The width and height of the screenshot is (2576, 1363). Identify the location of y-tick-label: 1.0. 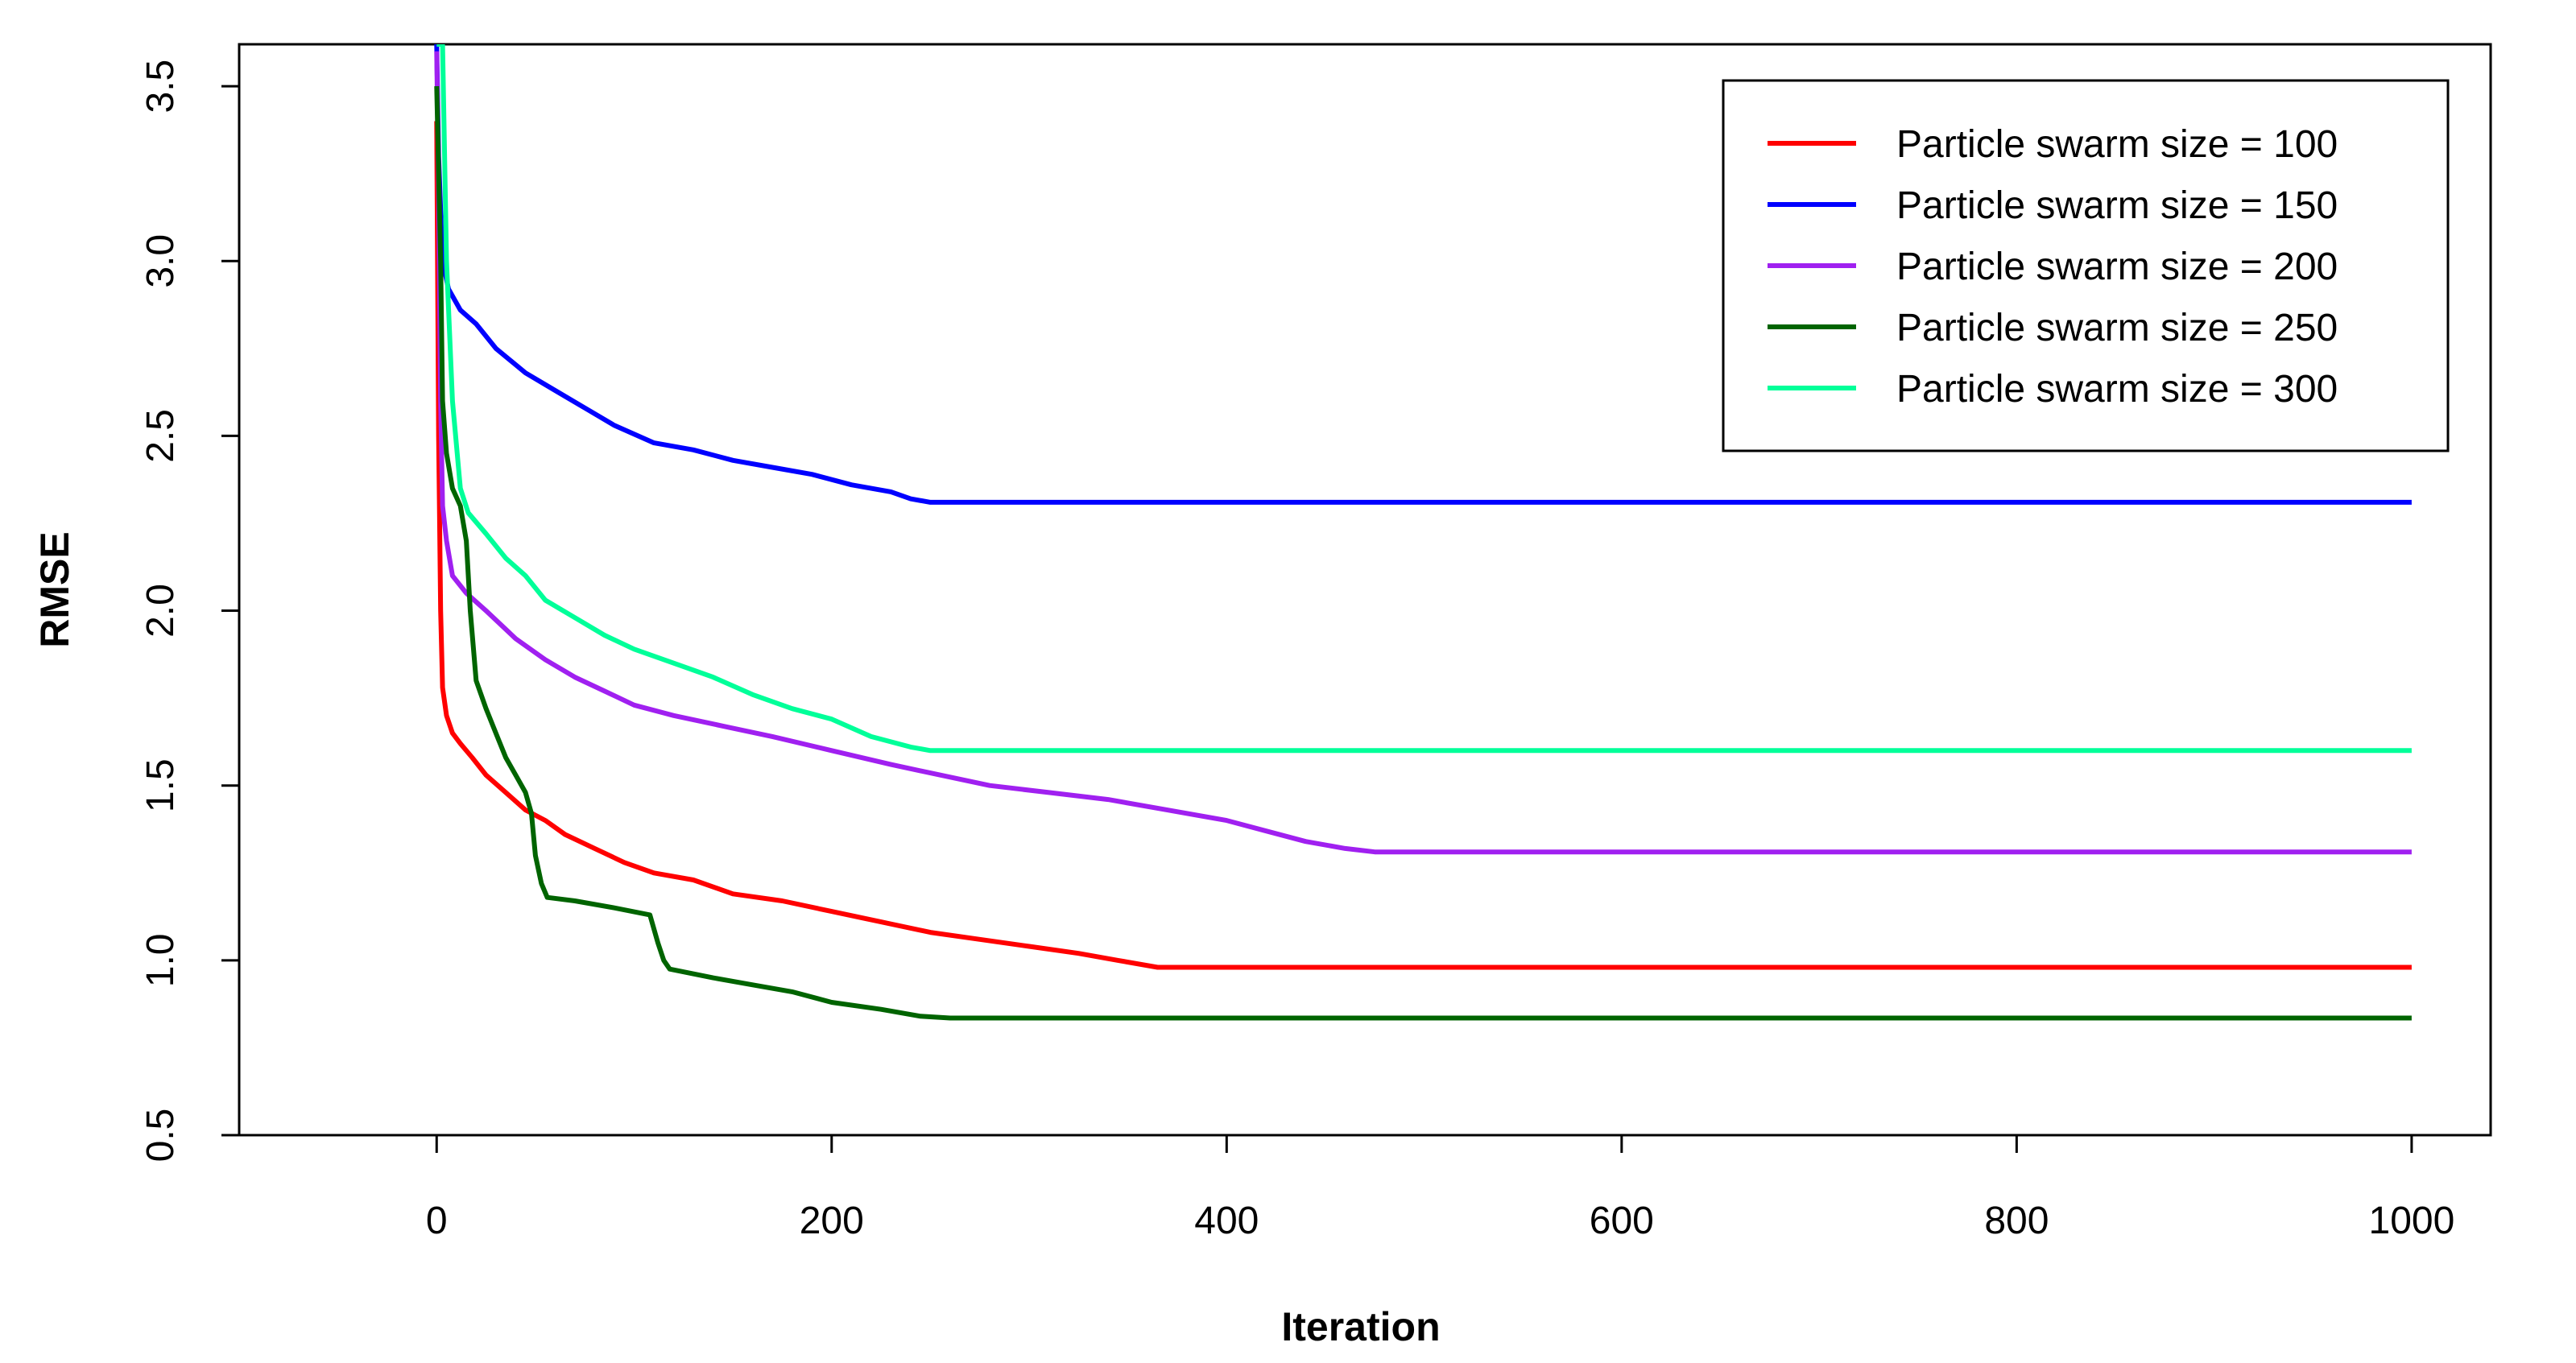
(161, 960).